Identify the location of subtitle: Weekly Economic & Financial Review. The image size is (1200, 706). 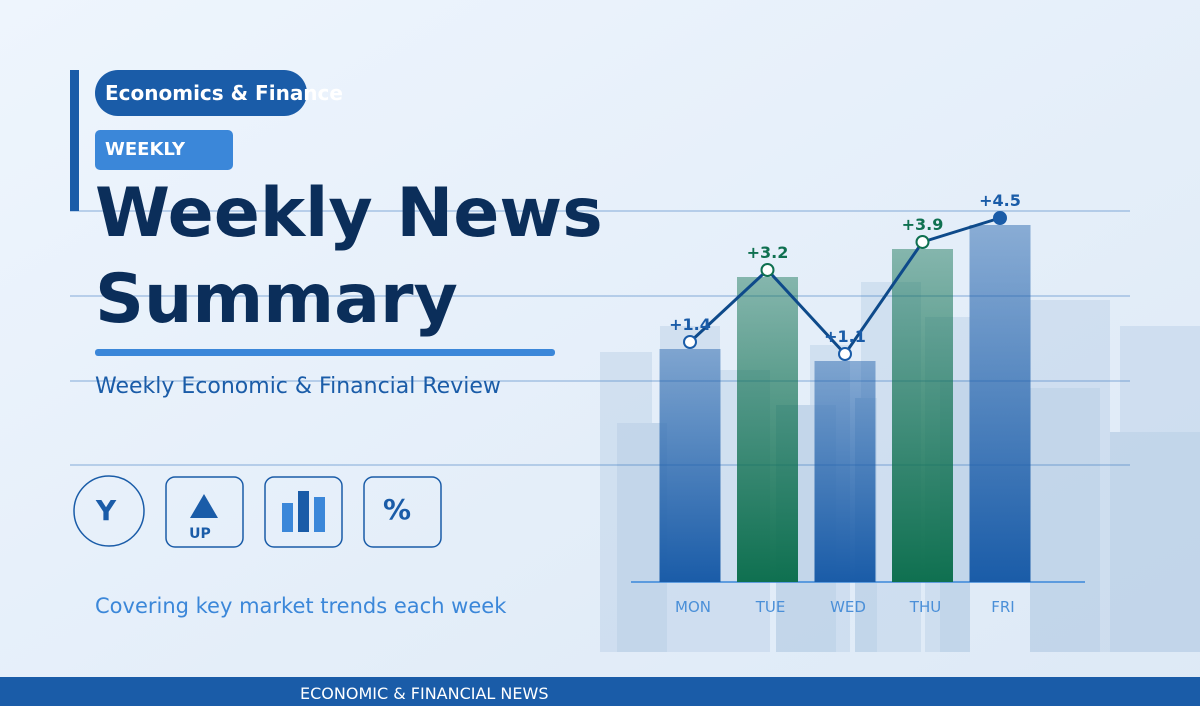
(298, 386).